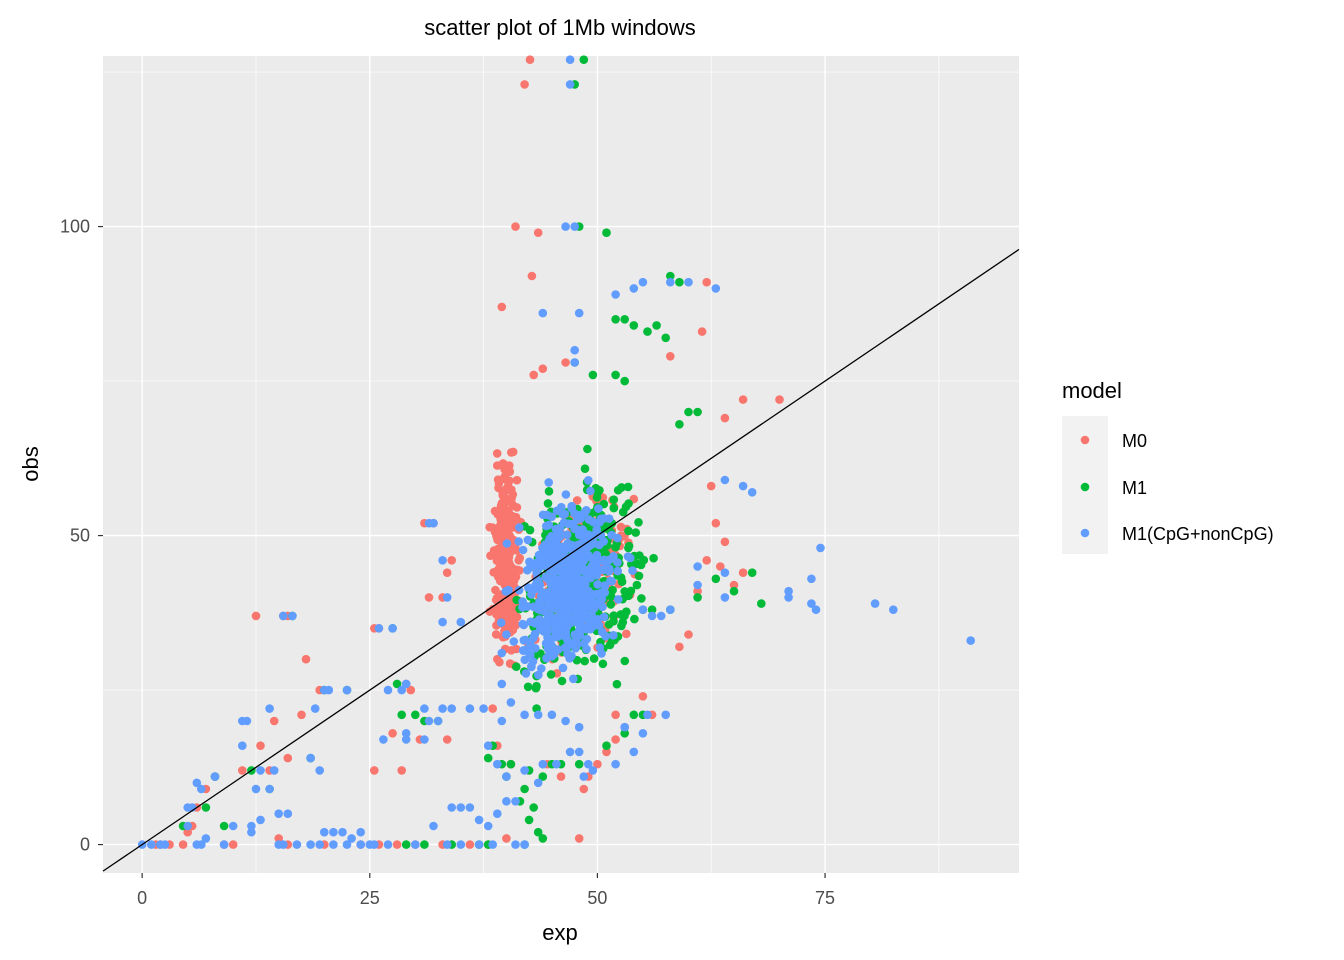 This screenshot has height=960, width=1344. I want to click on legend-key-m0, so click(1085, 440).